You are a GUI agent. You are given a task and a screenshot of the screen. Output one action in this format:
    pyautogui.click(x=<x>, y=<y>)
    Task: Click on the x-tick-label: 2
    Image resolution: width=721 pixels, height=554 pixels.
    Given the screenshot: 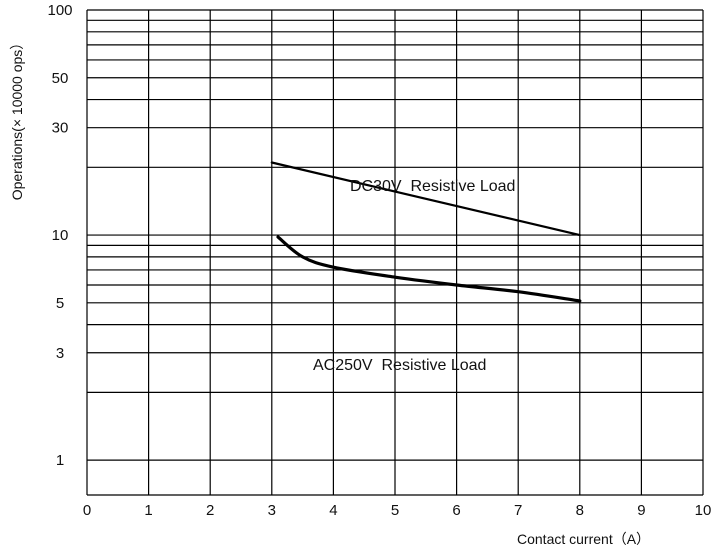 What is the action you would take?
    pyautogui.click(x=210, y=510)
    